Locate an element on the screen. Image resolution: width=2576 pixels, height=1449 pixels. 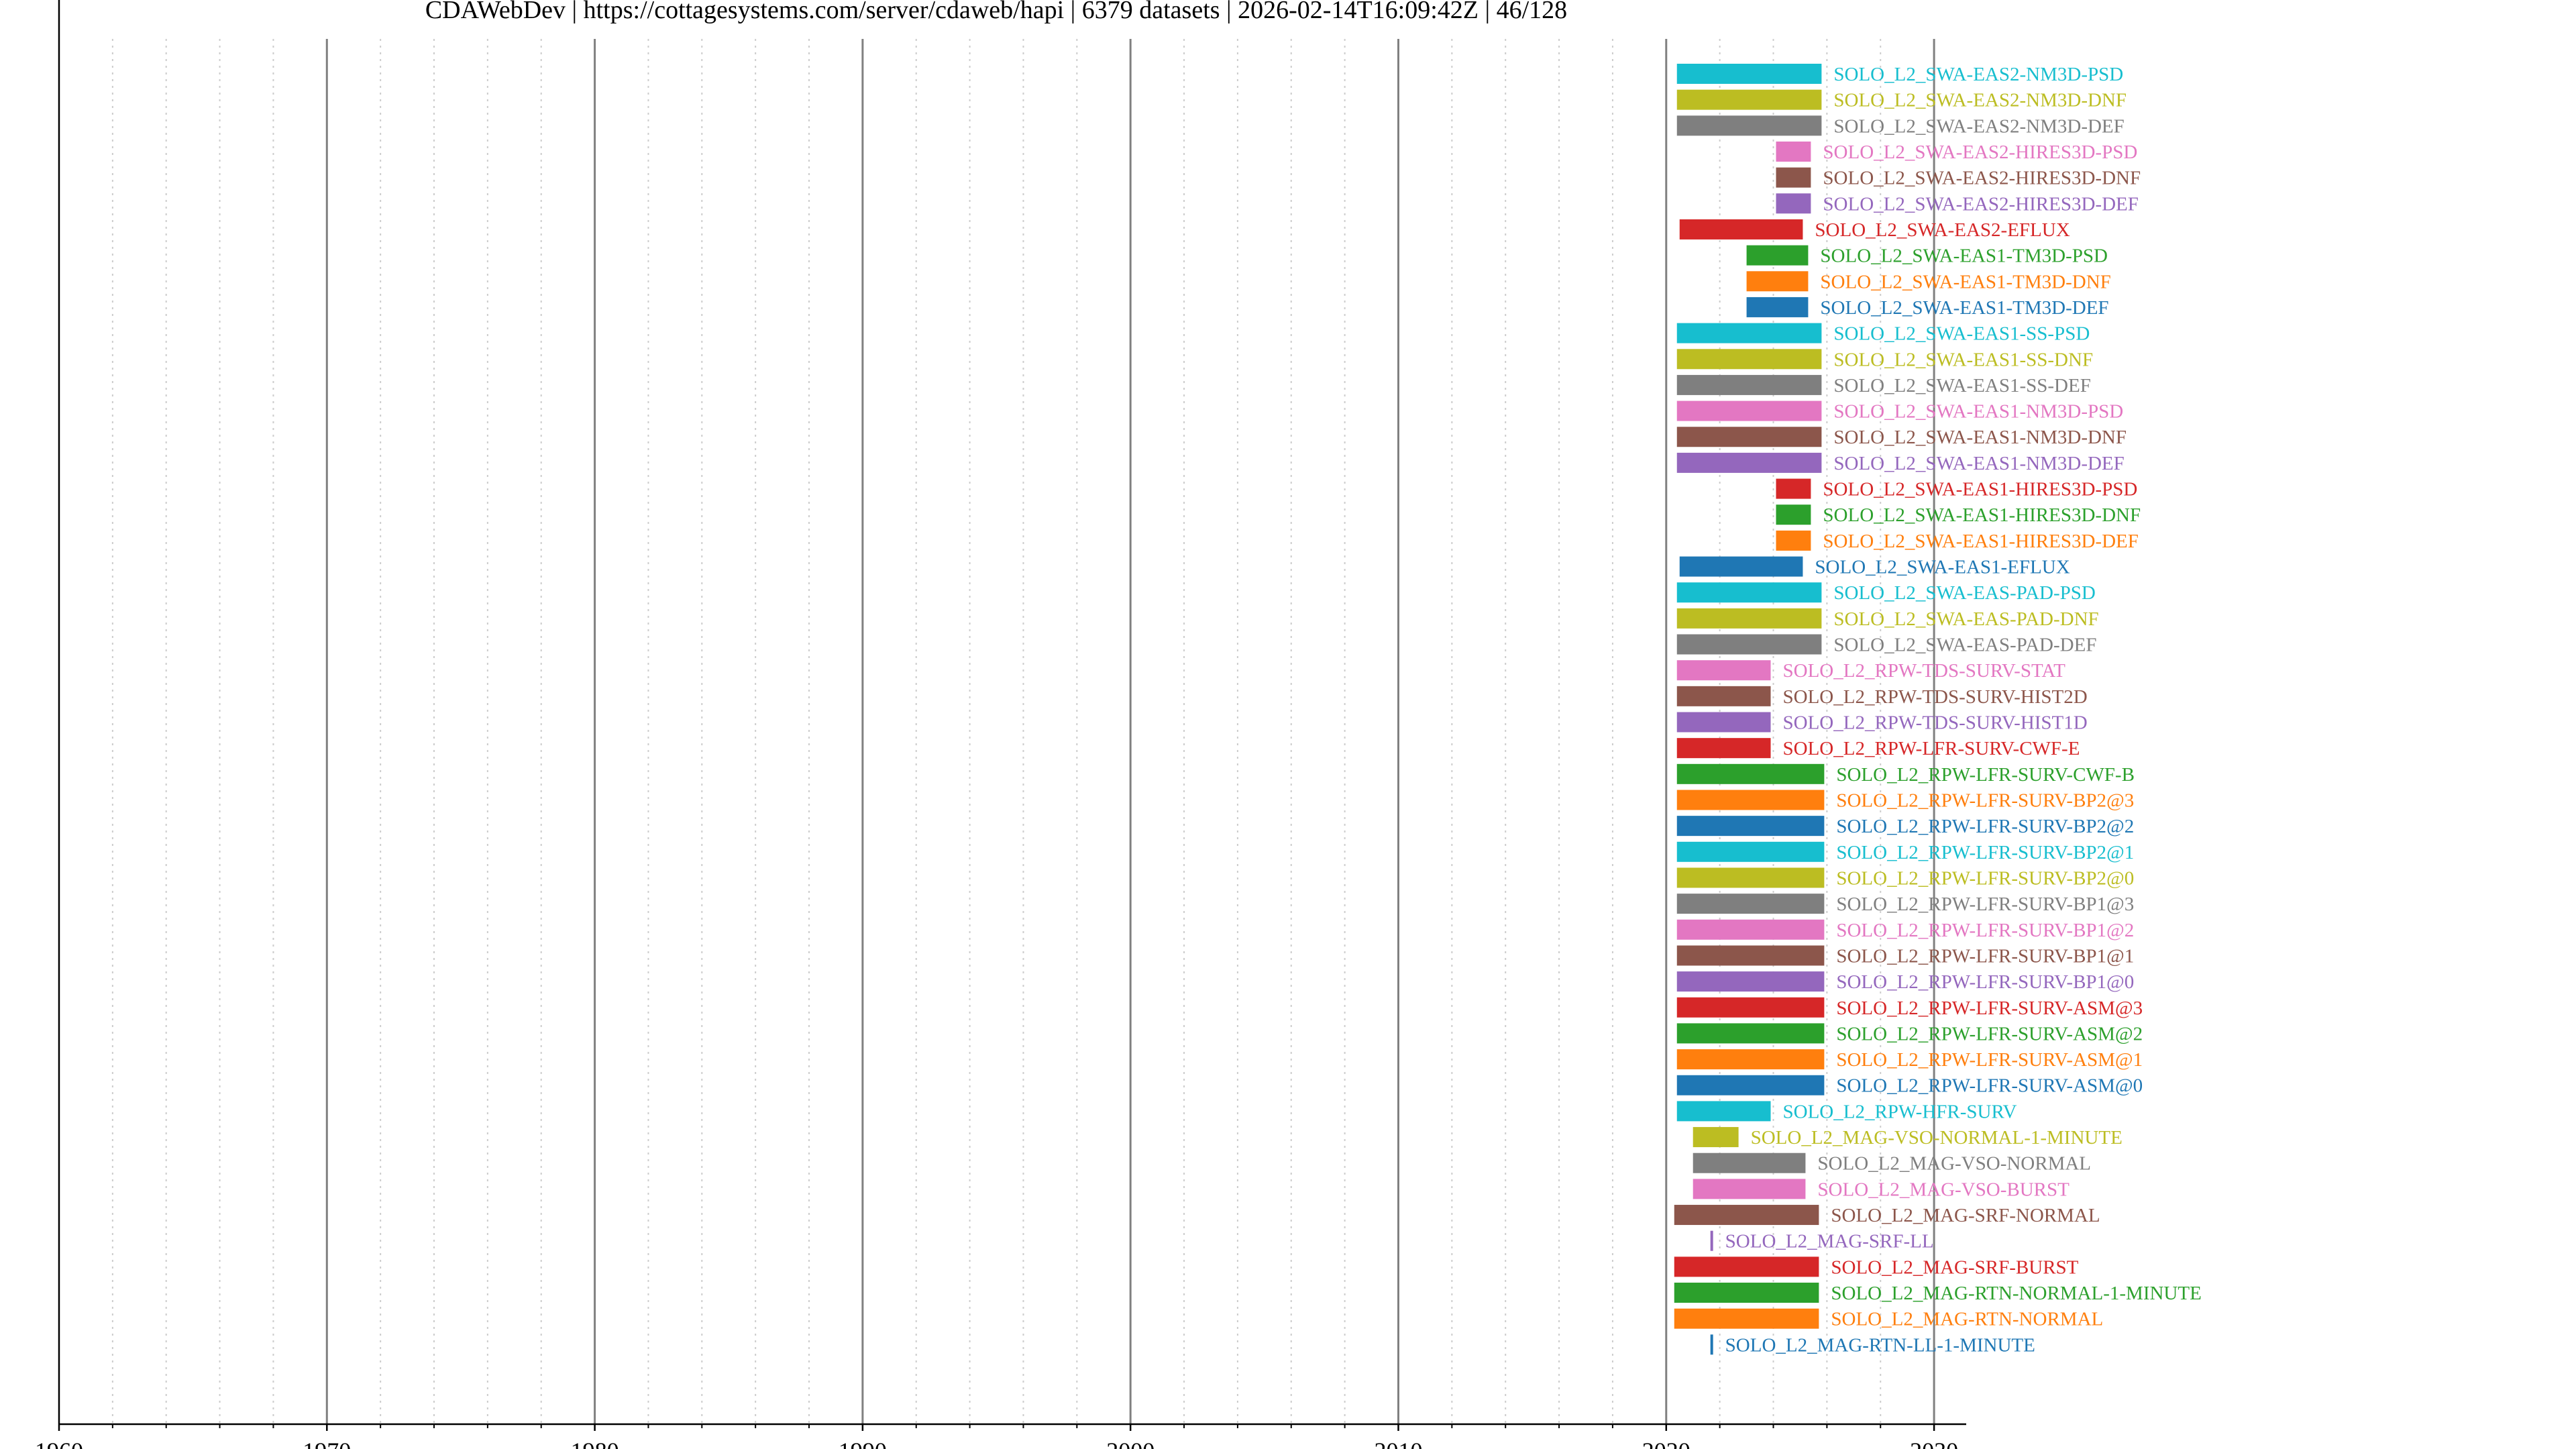
dataset-label: SOLO_L2_SWA-EAS2-HIRES3D-DEF is located at coordinates (1980, 204).